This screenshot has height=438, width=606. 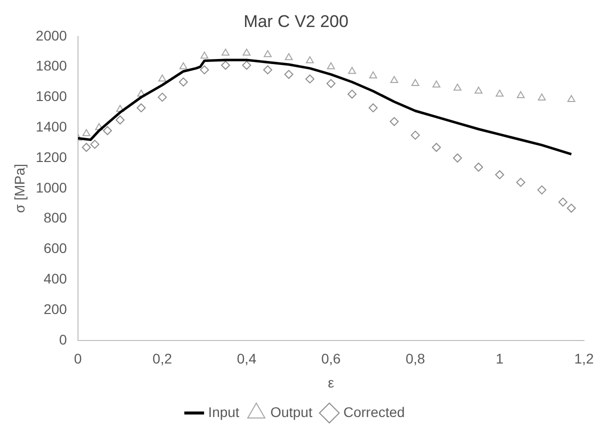 What do you see at coordinates (296, 21) in the screenshot?
I see `chart-title: Mar C V2 200` at bounding box center [296, 21].